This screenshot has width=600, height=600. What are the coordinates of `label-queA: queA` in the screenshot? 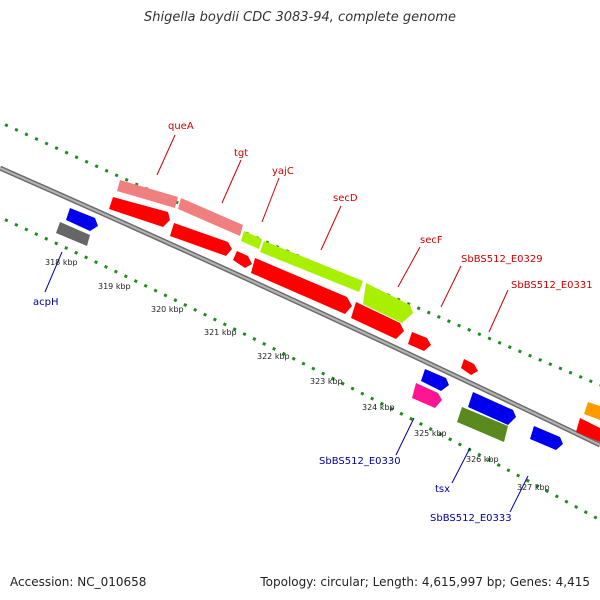 It's located at (181, 126).